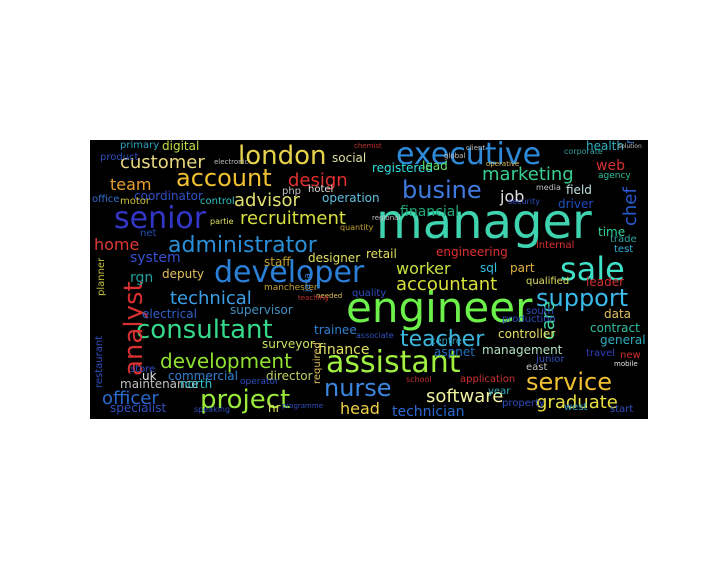 Image resolution: width=720 pixels, height=576 pixels. What do you see at coordinates (536, 367) in the screenshot?
I see `word-east: east` at bounding box center [536, 367].